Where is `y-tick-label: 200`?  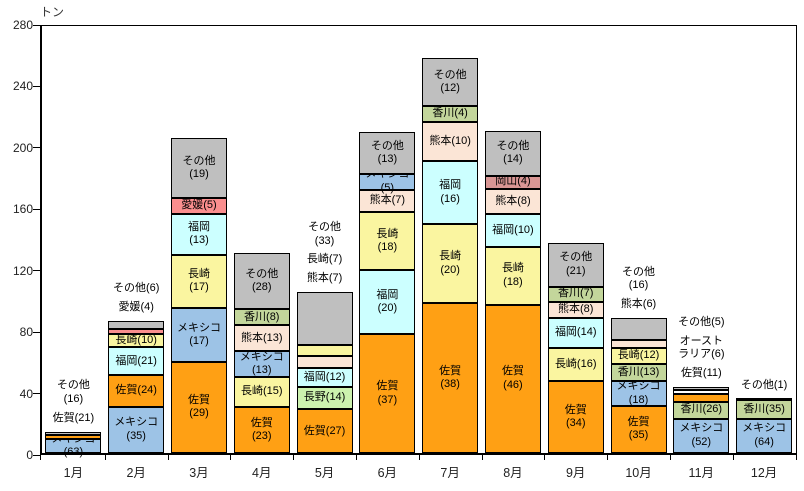
y-tick-label: 200 is located at coordinates (22, 147).